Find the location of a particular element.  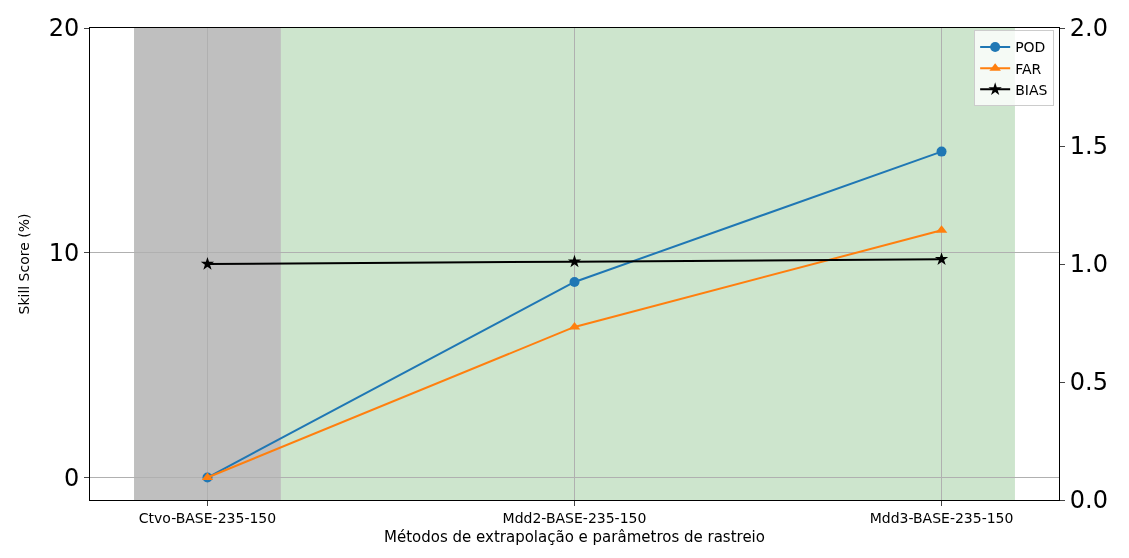

y2-tick-label: 0.0 is located at coordinates (1088, 500).